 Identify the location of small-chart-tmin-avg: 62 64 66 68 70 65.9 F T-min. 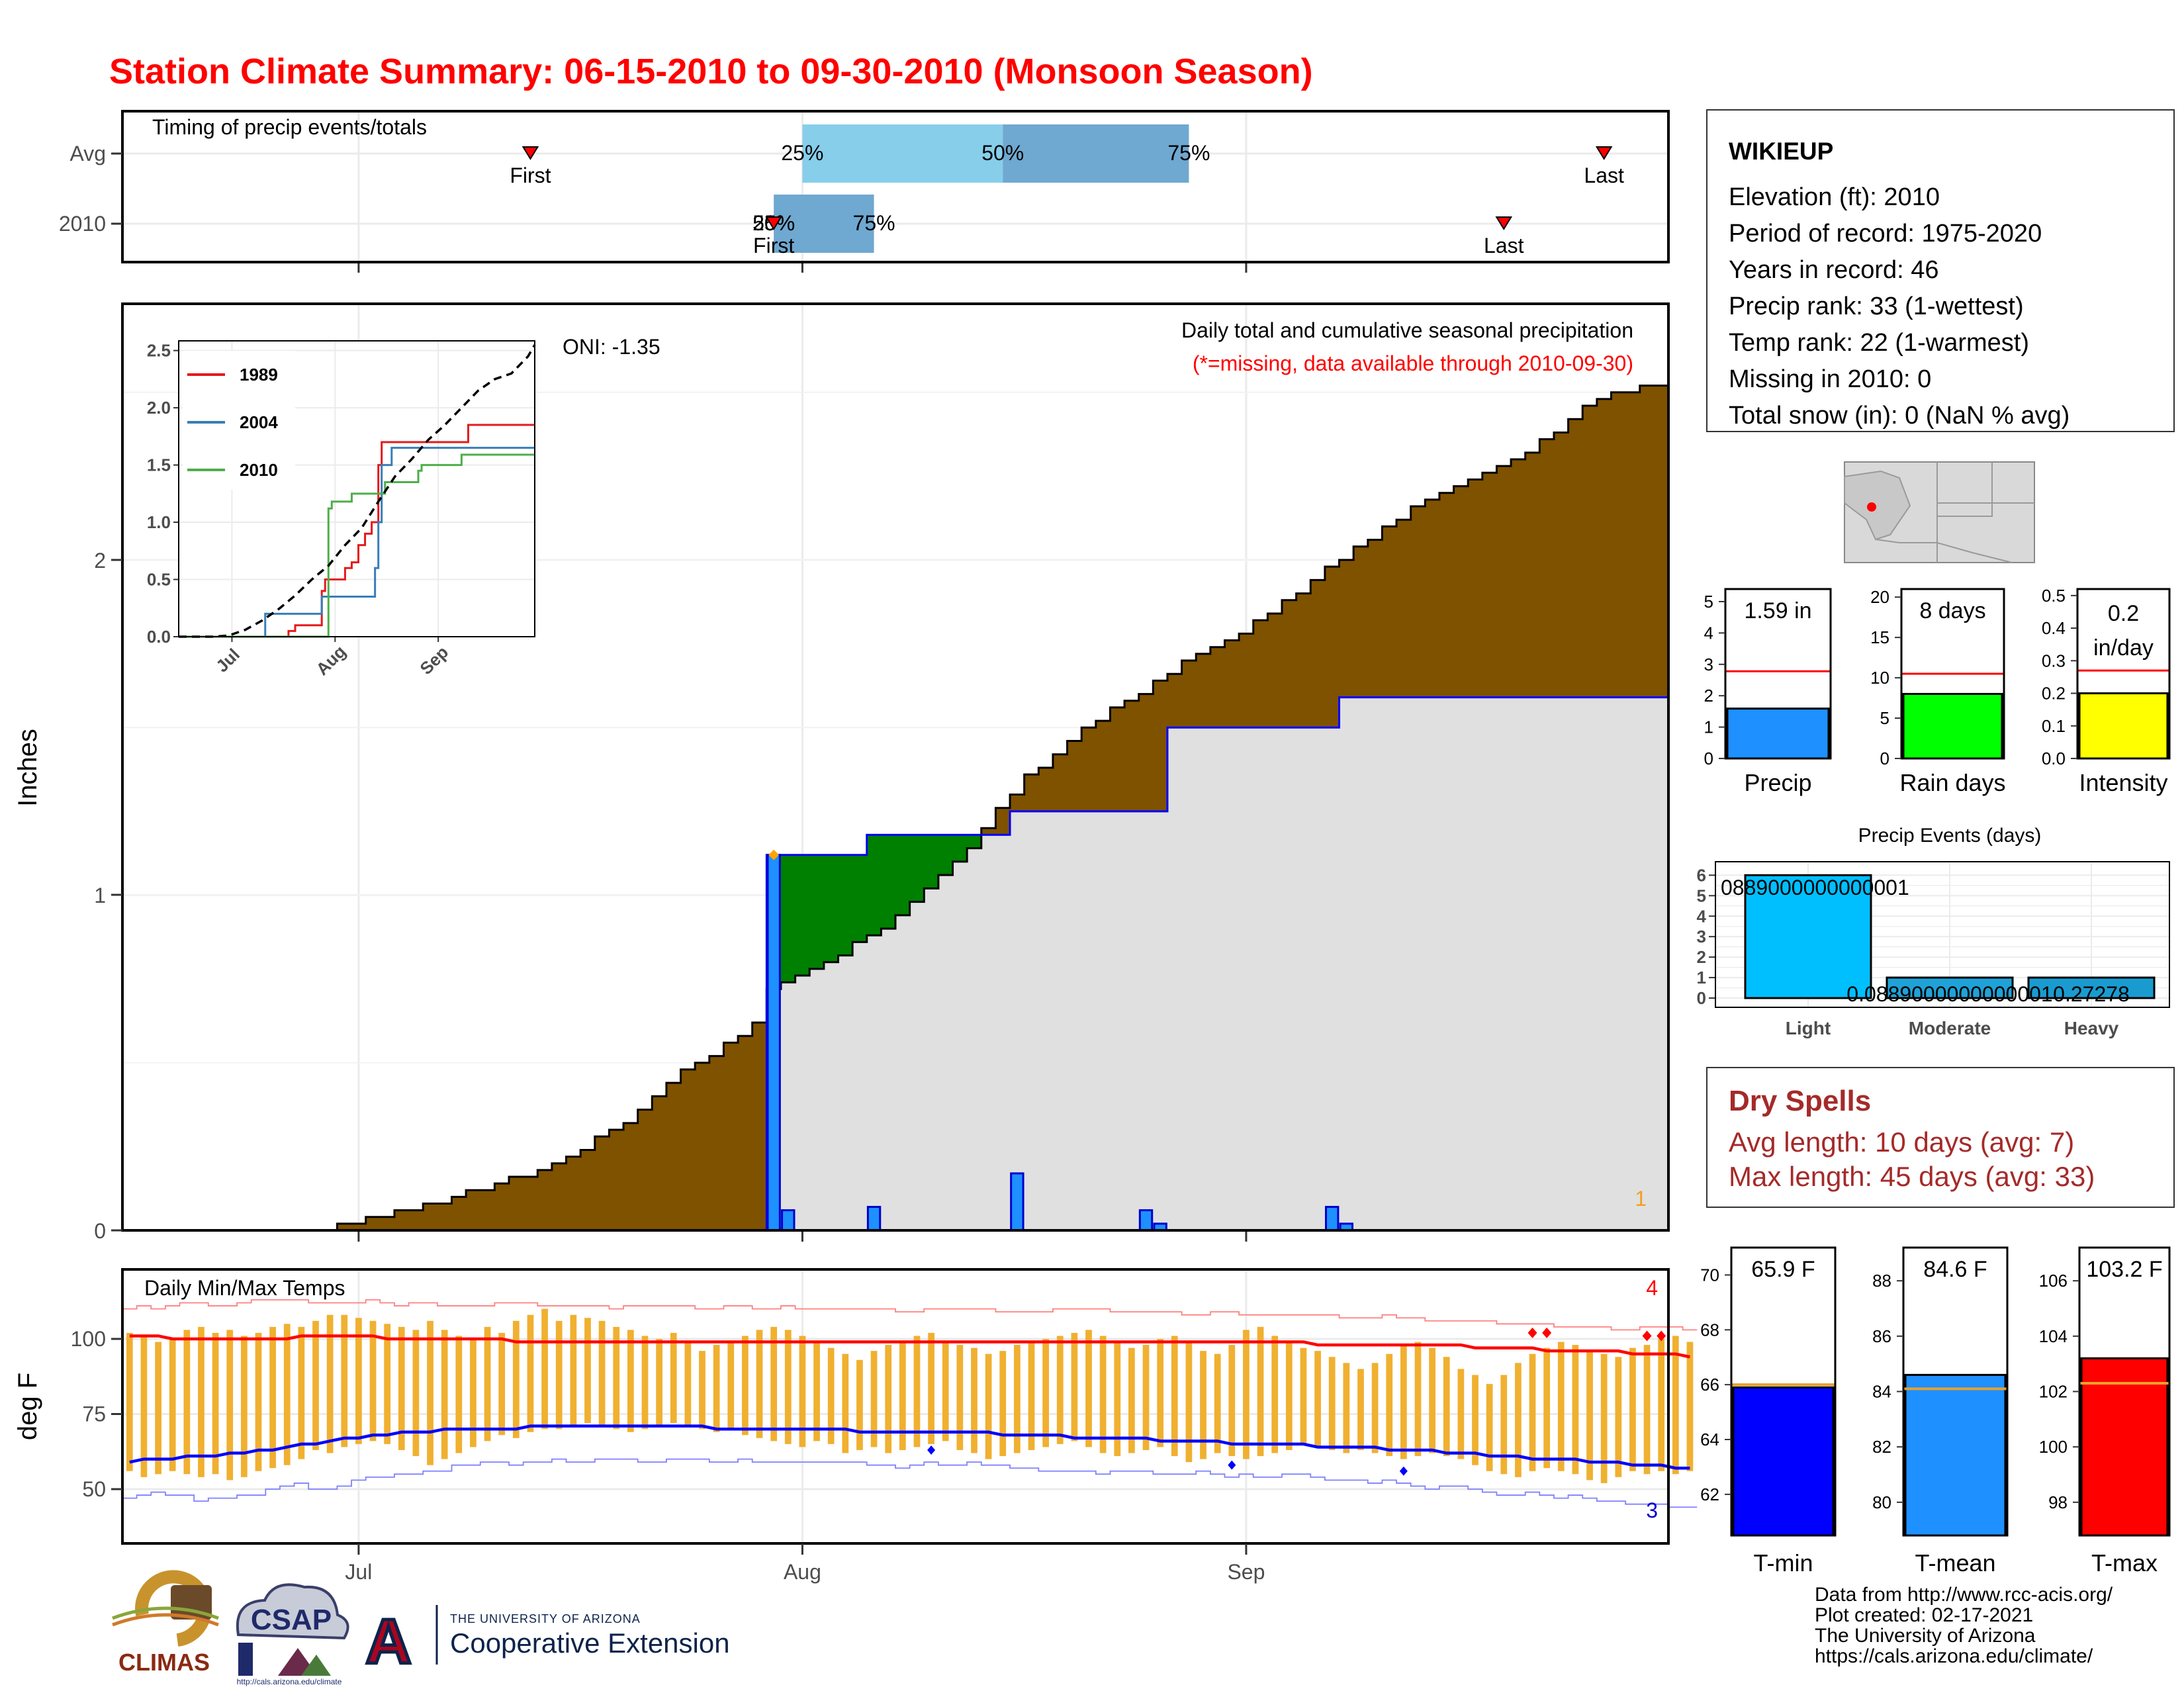
(1769, 1411).